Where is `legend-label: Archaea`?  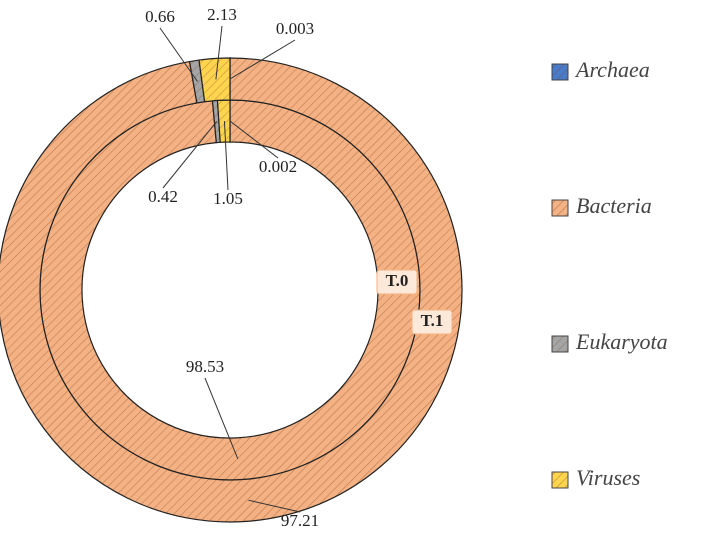
legend-label: Archaea is located at coordinates (612, 69).